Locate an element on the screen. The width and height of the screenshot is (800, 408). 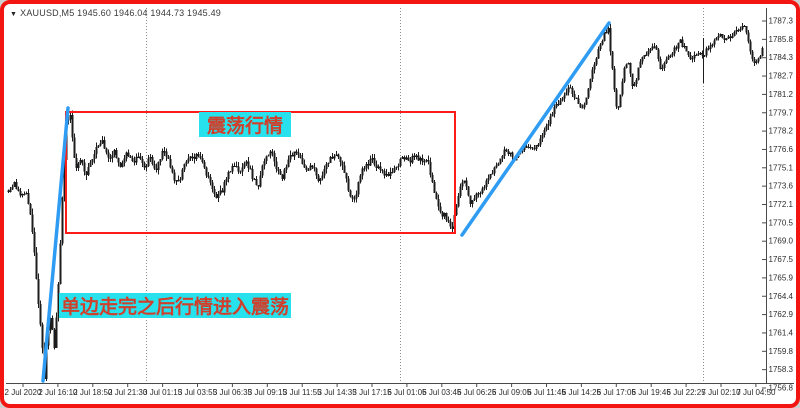
price-tick-label: 1775.1 is located at coordinates (781, 167).